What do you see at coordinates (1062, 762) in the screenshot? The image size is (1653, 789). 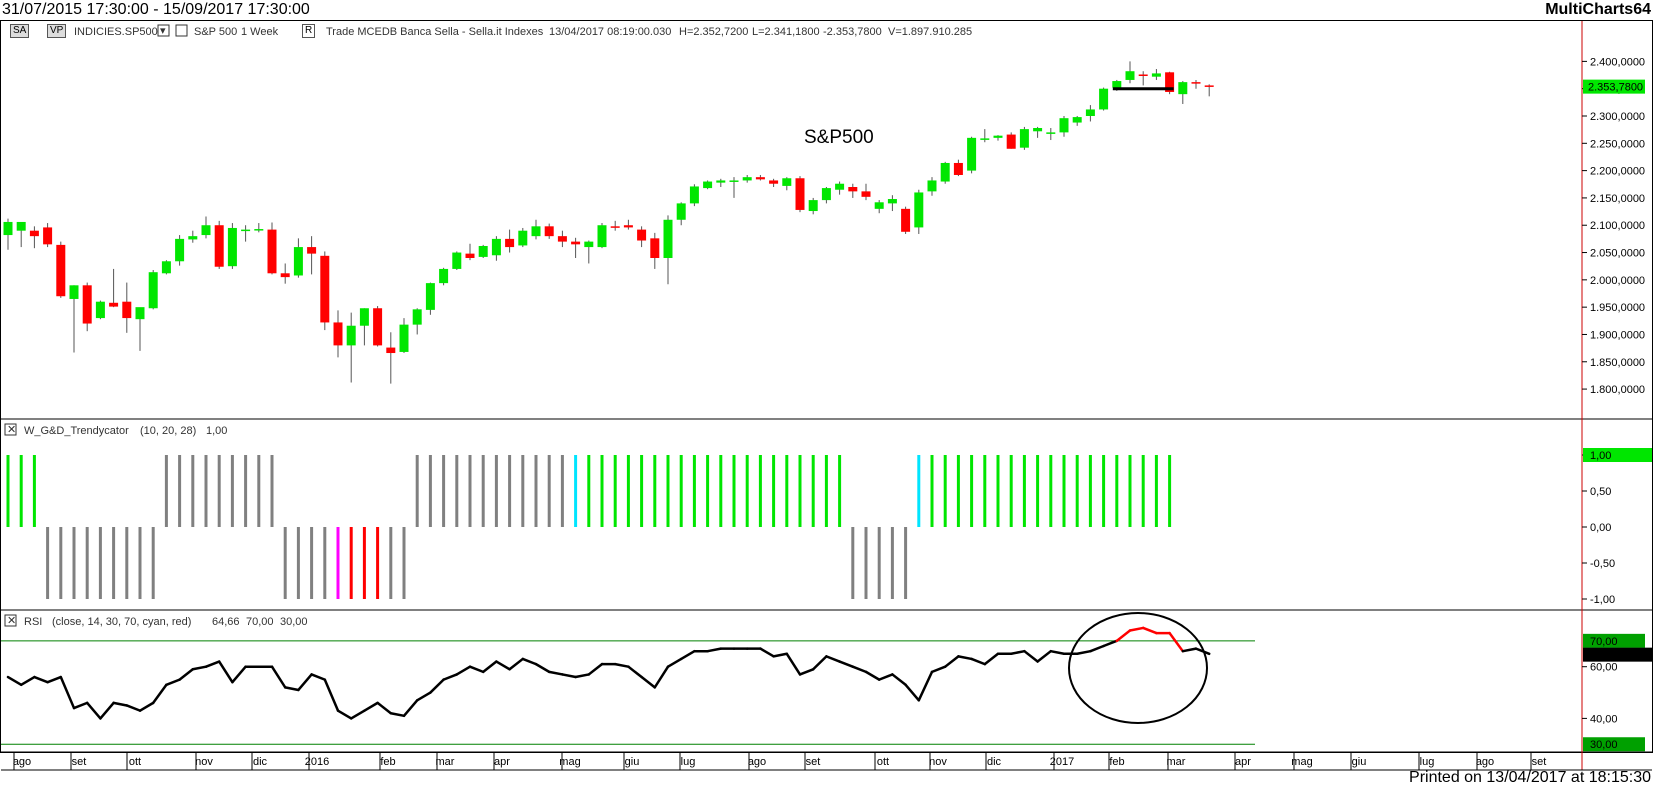 I see `time-tick-label: 2017` at bounding box center [1062, 762].